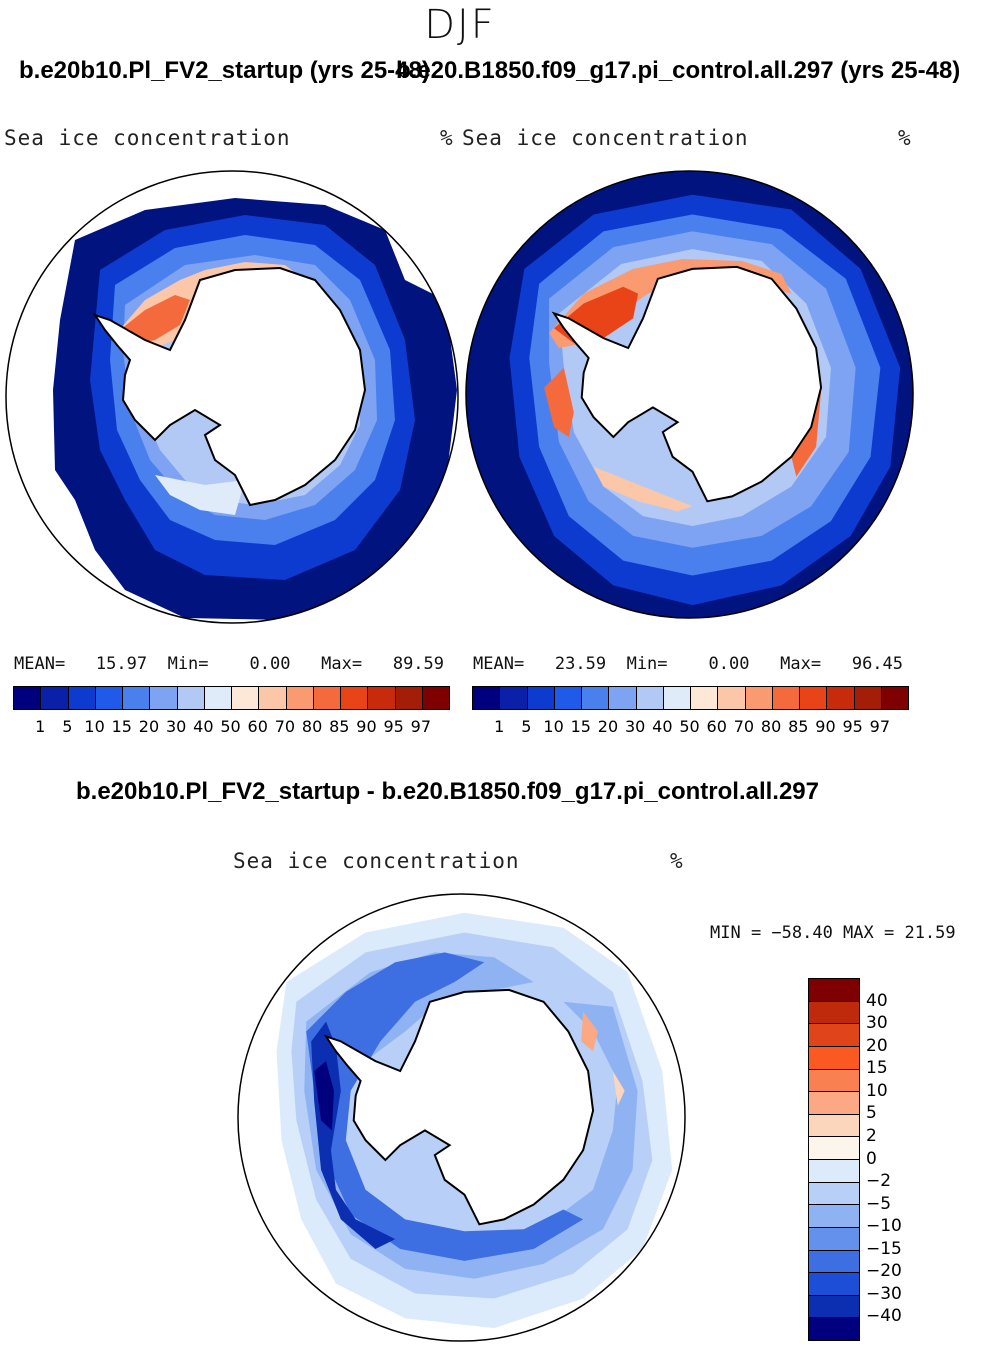 The height and width of the screenshot is (1351, 1006). What do you see at coordinates (67, 726) in the screenshot?
I see `colorbar-case-tick-label: 5` at bounding box center [67, 726].